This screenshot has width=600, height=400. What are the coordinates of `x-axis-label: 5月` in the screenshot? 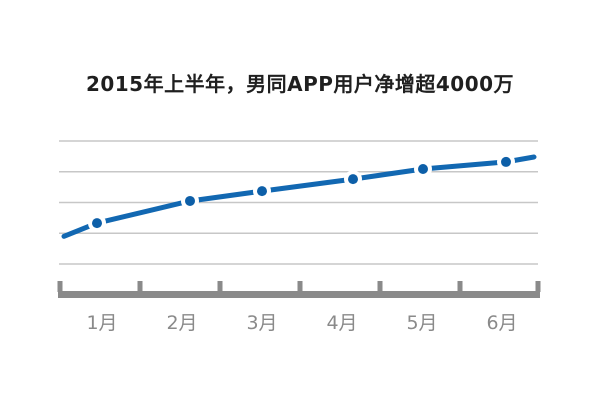 It's located at (421, 323).